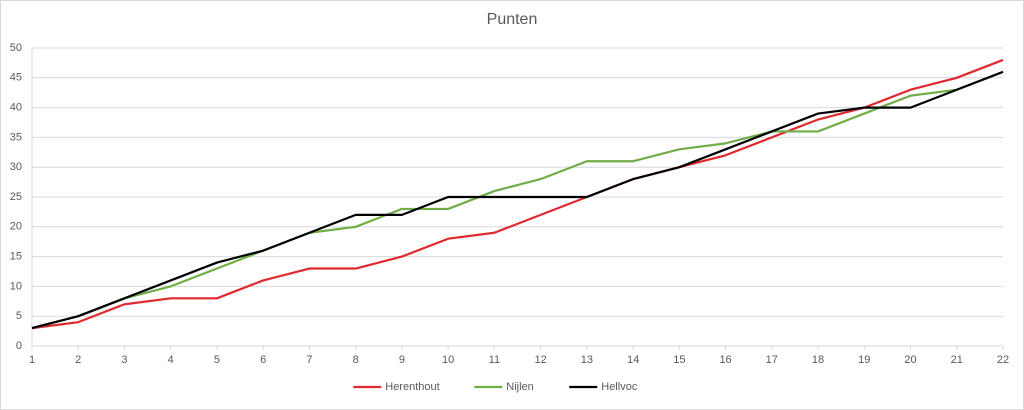  What do you see at coordinates (540, 360) in the screenshot?
I see `x-tick-label: 12` at bounding box center [540, 360].